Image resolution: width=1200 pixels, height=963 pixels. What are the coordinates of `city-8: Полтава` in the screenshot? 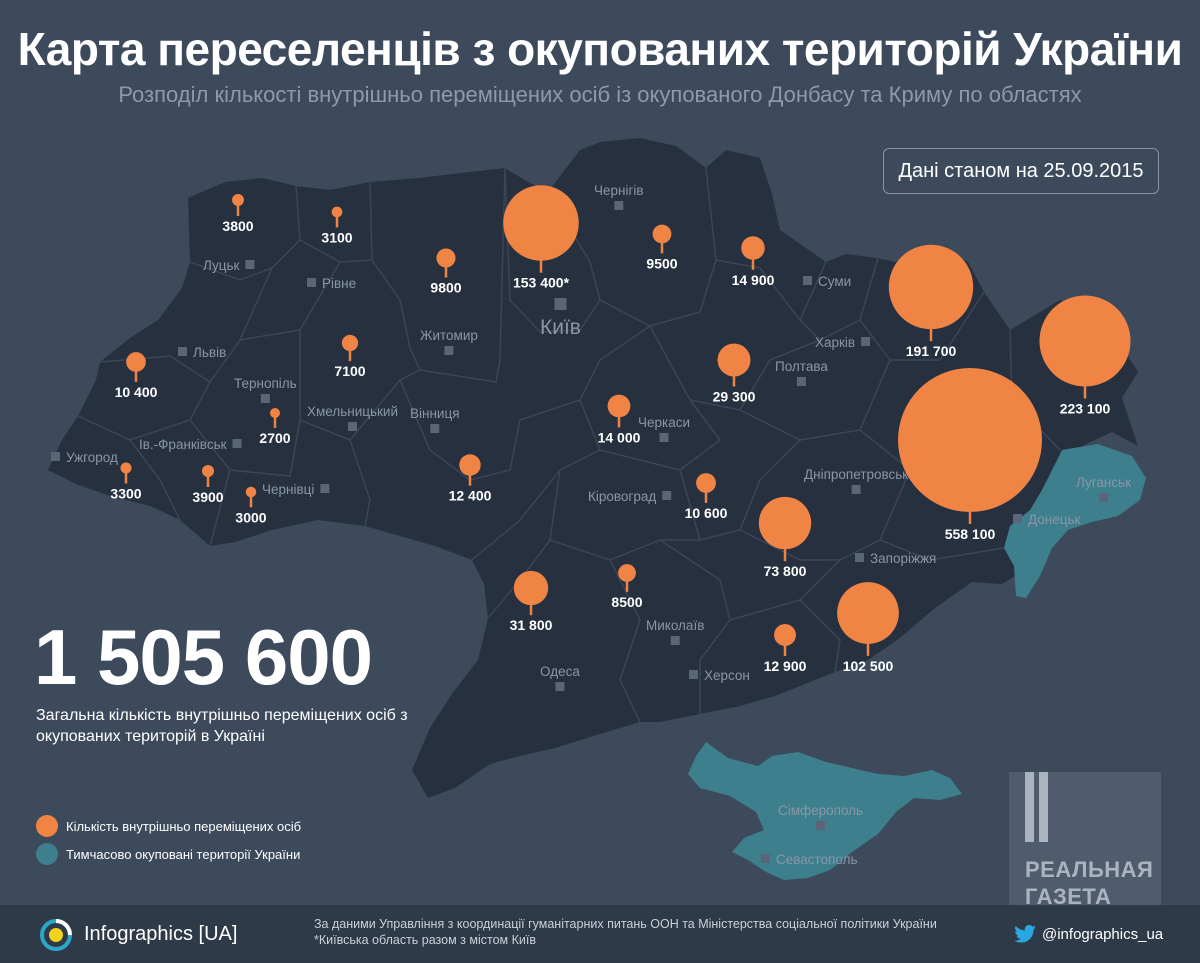 It's located at (801, 372).